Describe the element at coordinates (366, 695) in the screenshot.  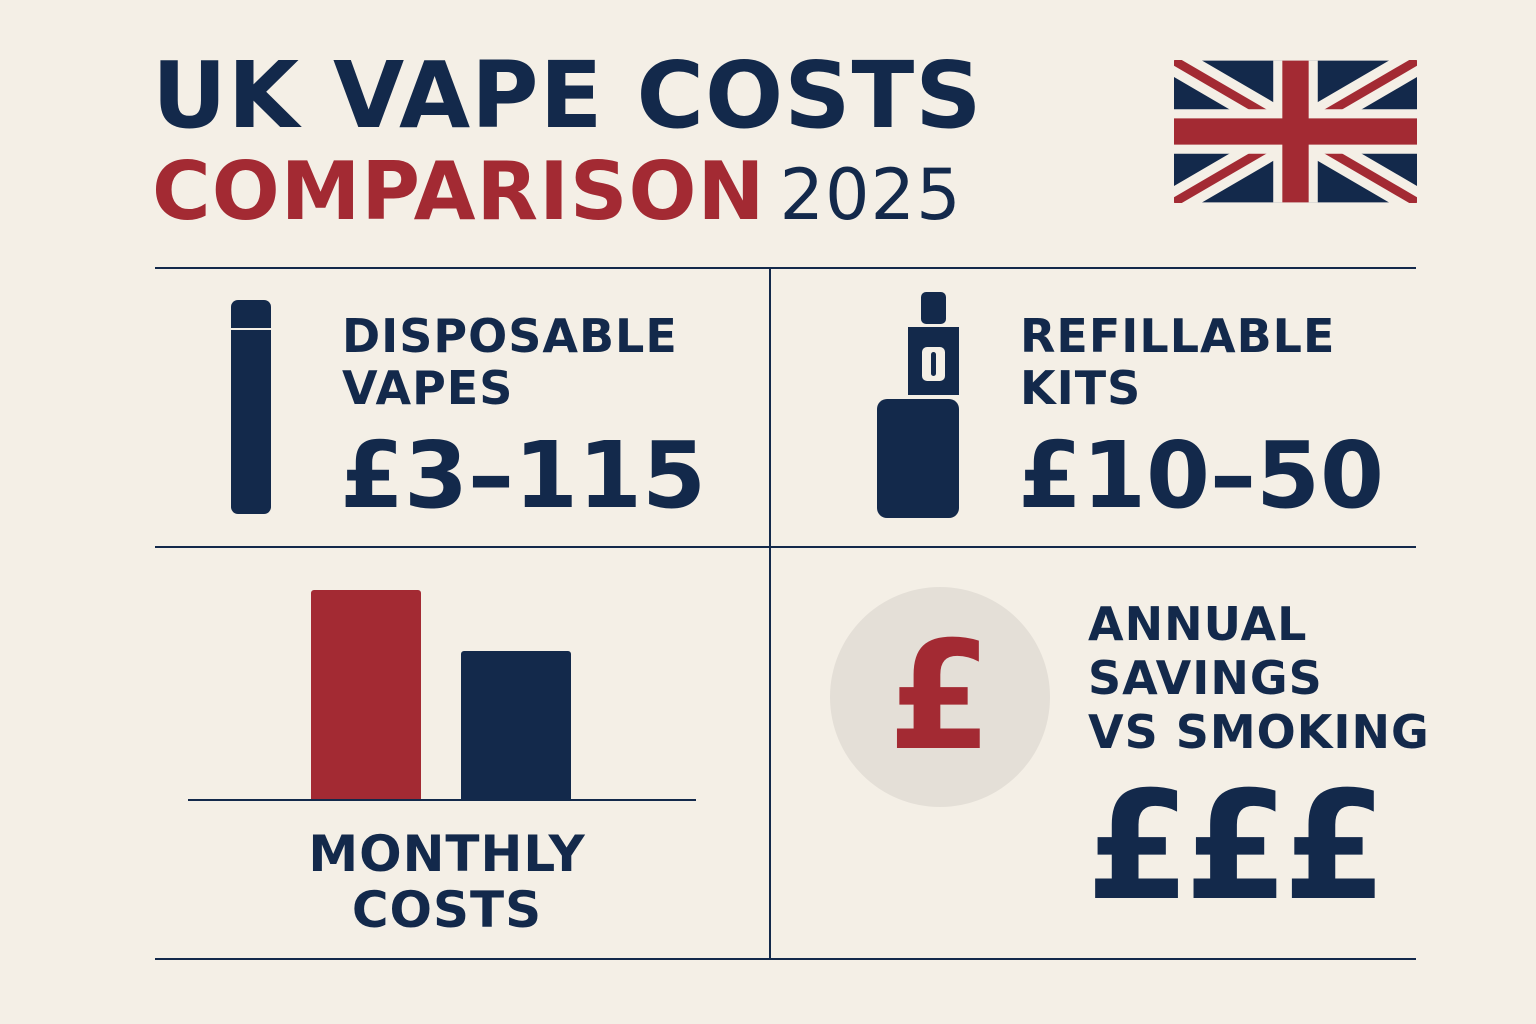
I see `monthly-bar-disposable` at that location.